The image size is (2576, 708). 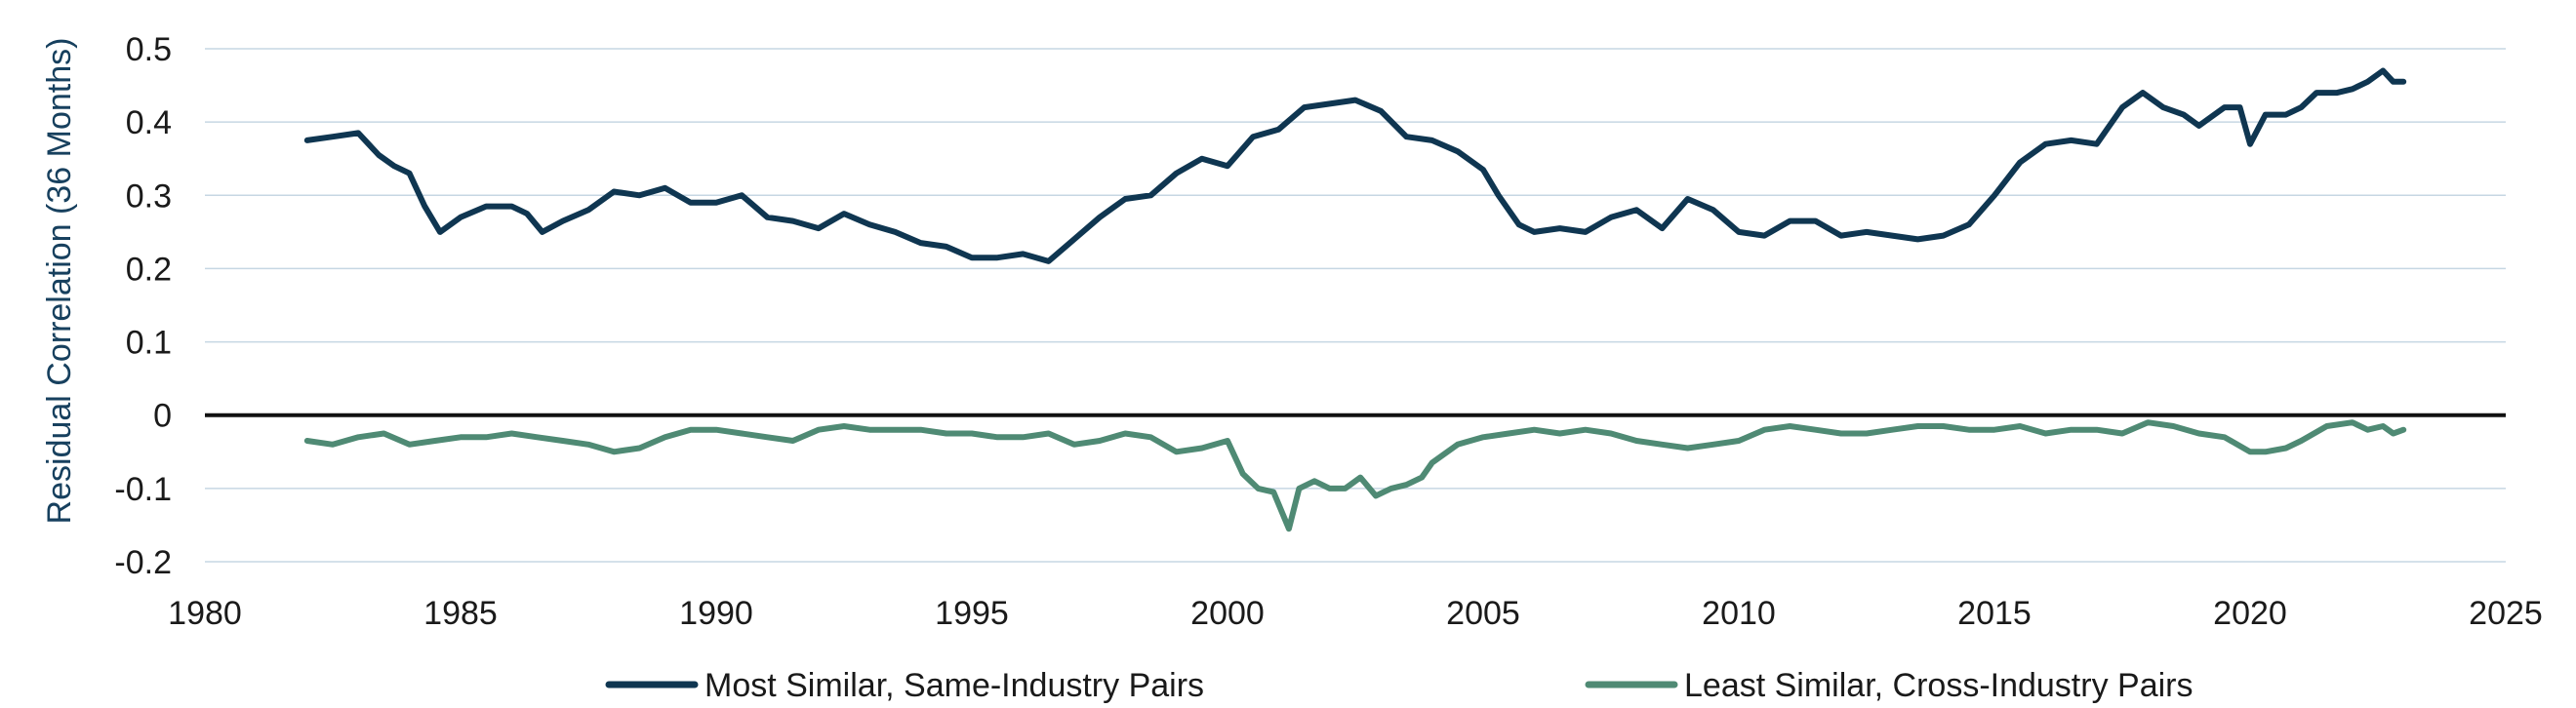 What do you see at coordinates (149, 269) in the screenshot?
I see `y-tick-label: 0.2` at bounding box center [149, 269].